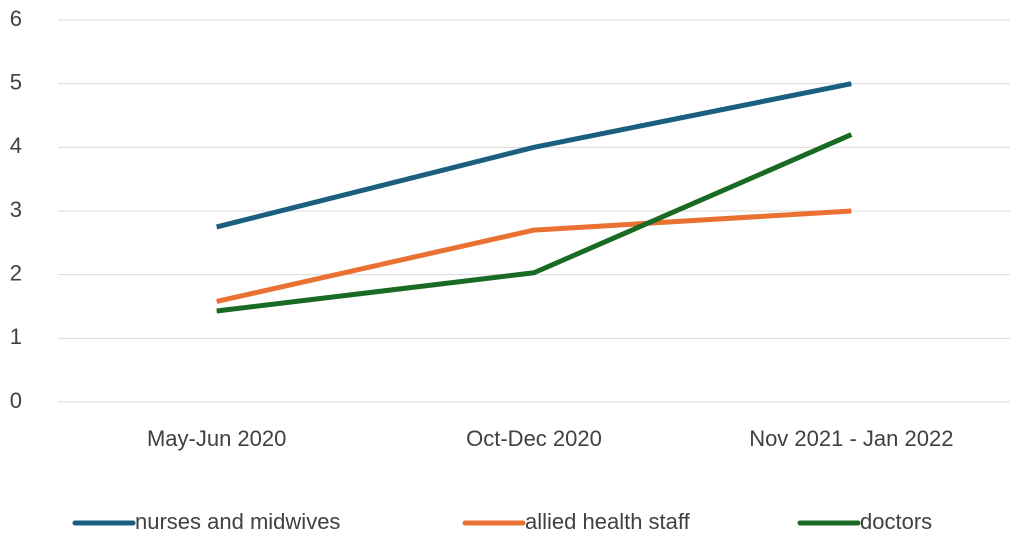 The width and height of the screenshot is (1012, 539). Describe the element at coordinates (216, 438) in the screenshot. I see `x-tick-label: May-Jun 2020` at that location.